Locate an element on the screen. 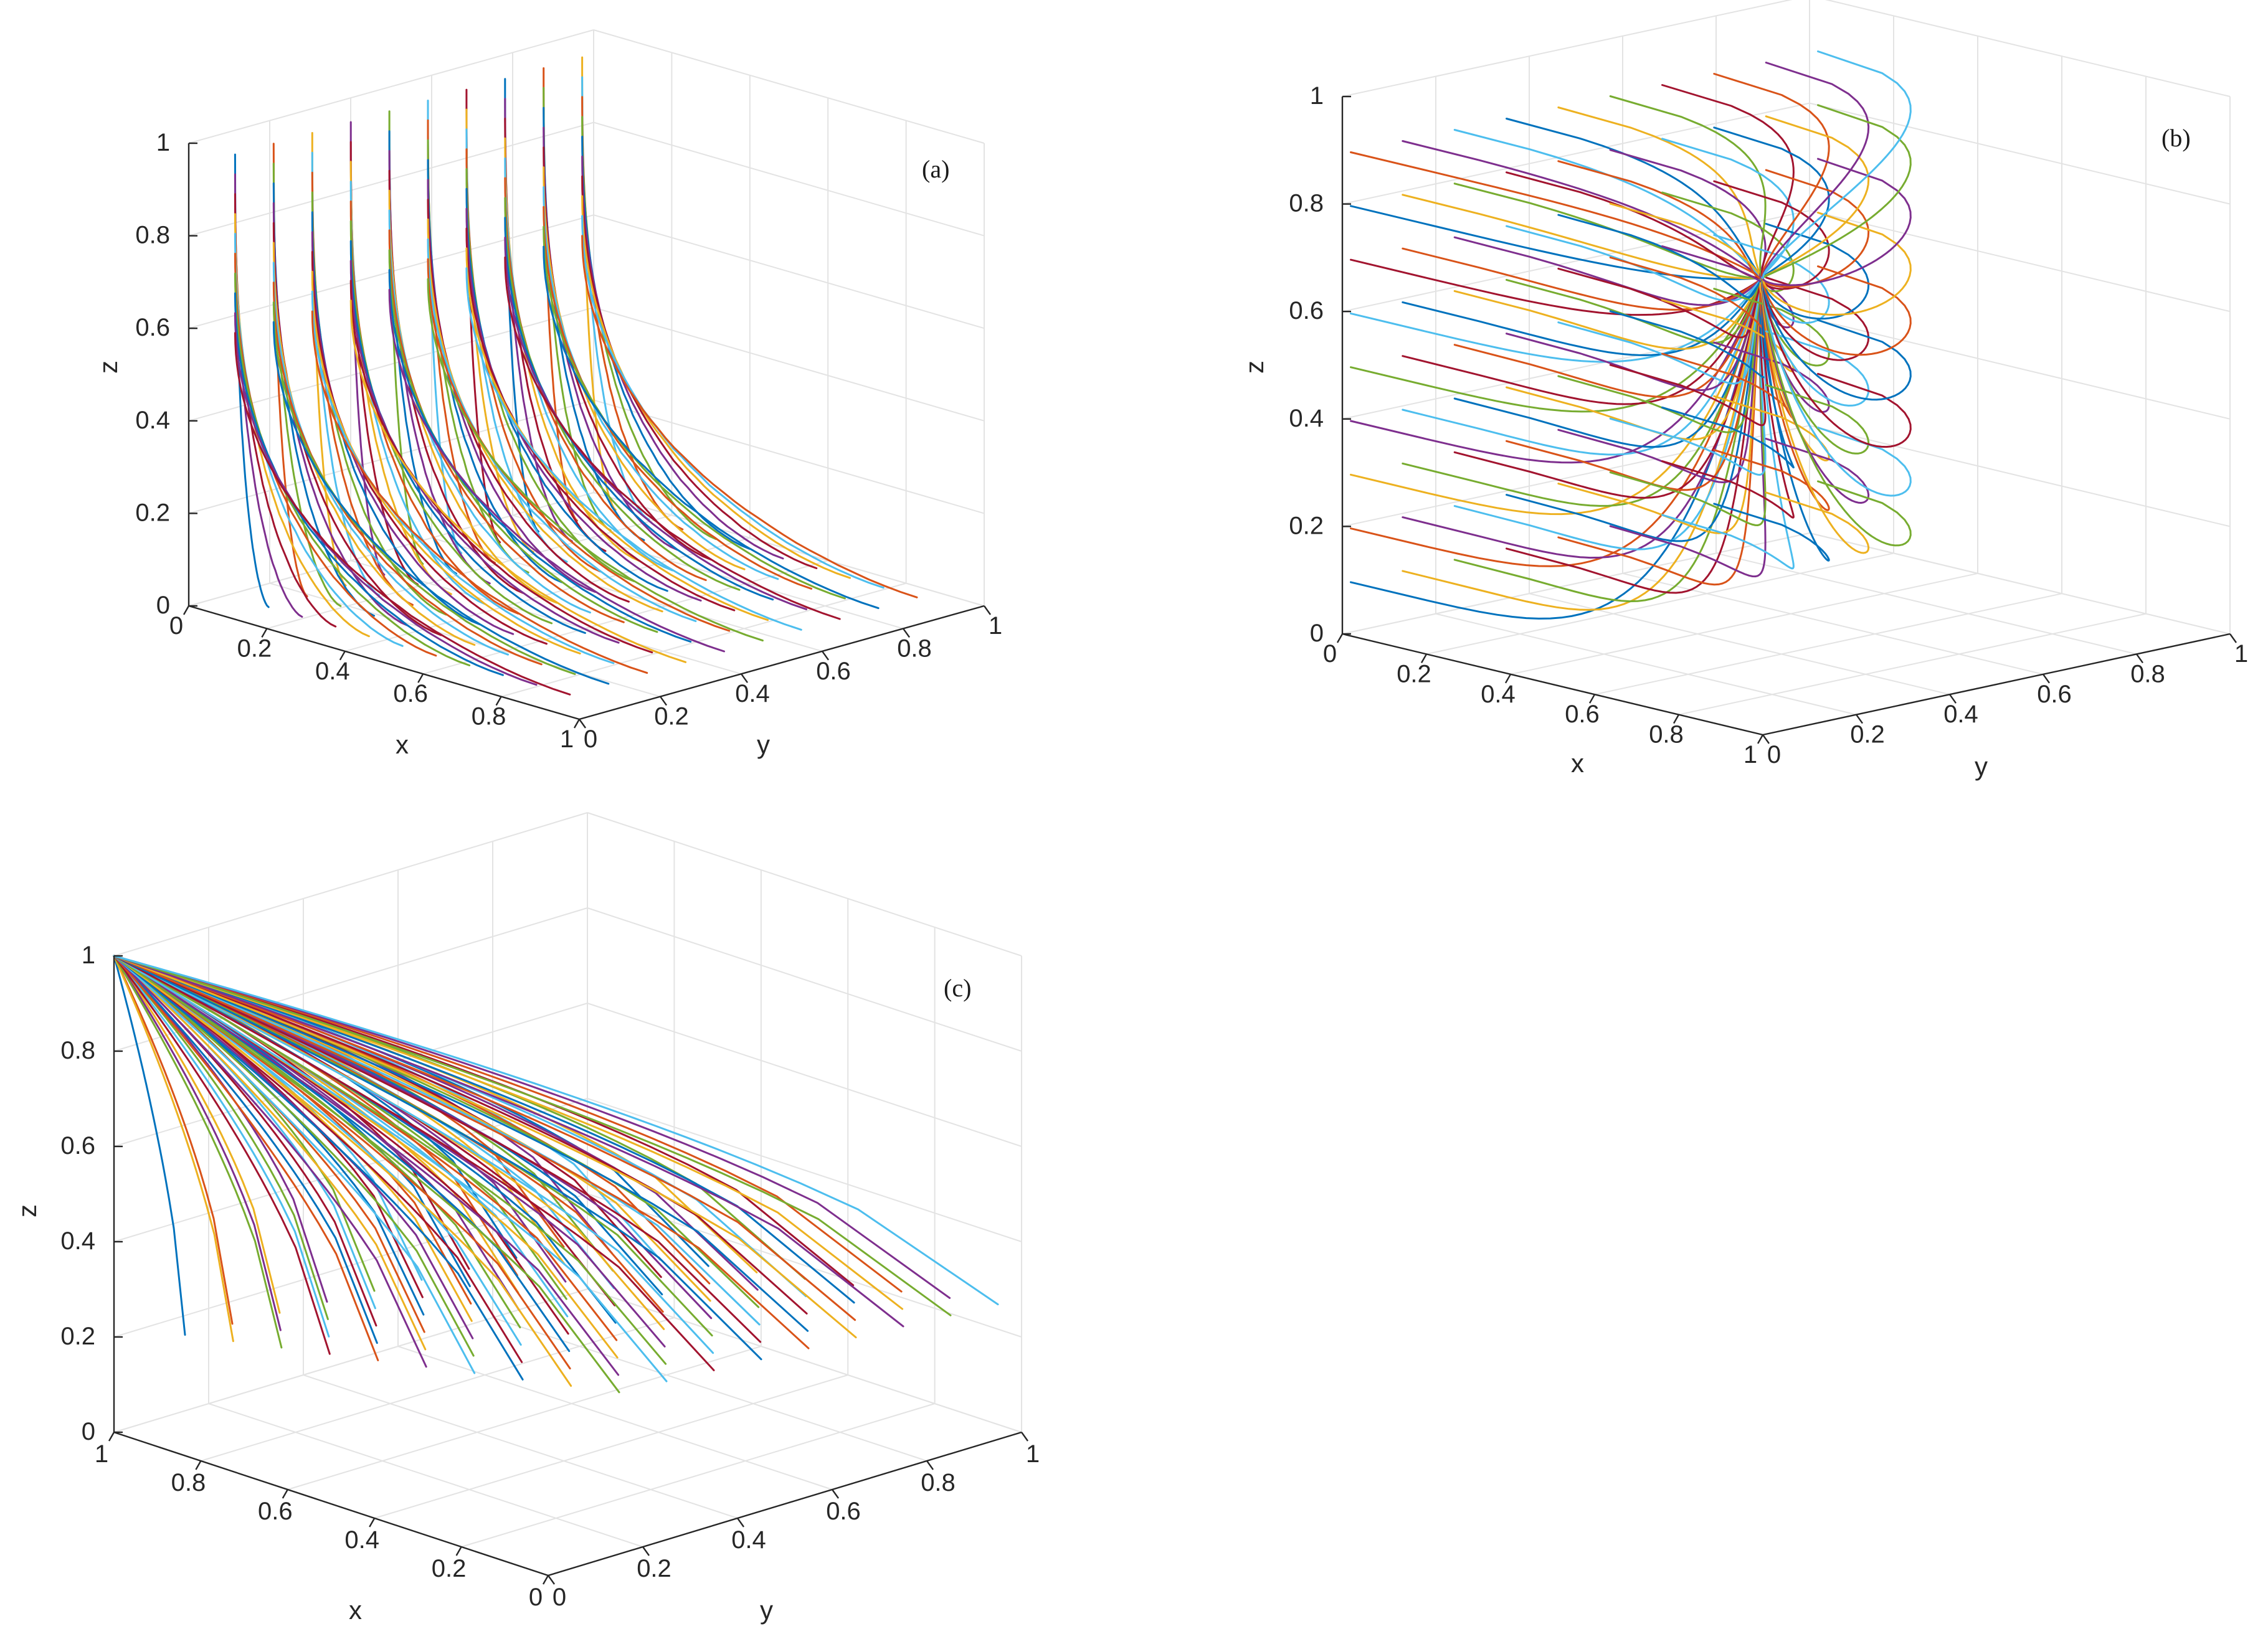 This screenshot has height=1639, width=2268. x-tick-label: 0.2 is located at coordinates (255, 649).